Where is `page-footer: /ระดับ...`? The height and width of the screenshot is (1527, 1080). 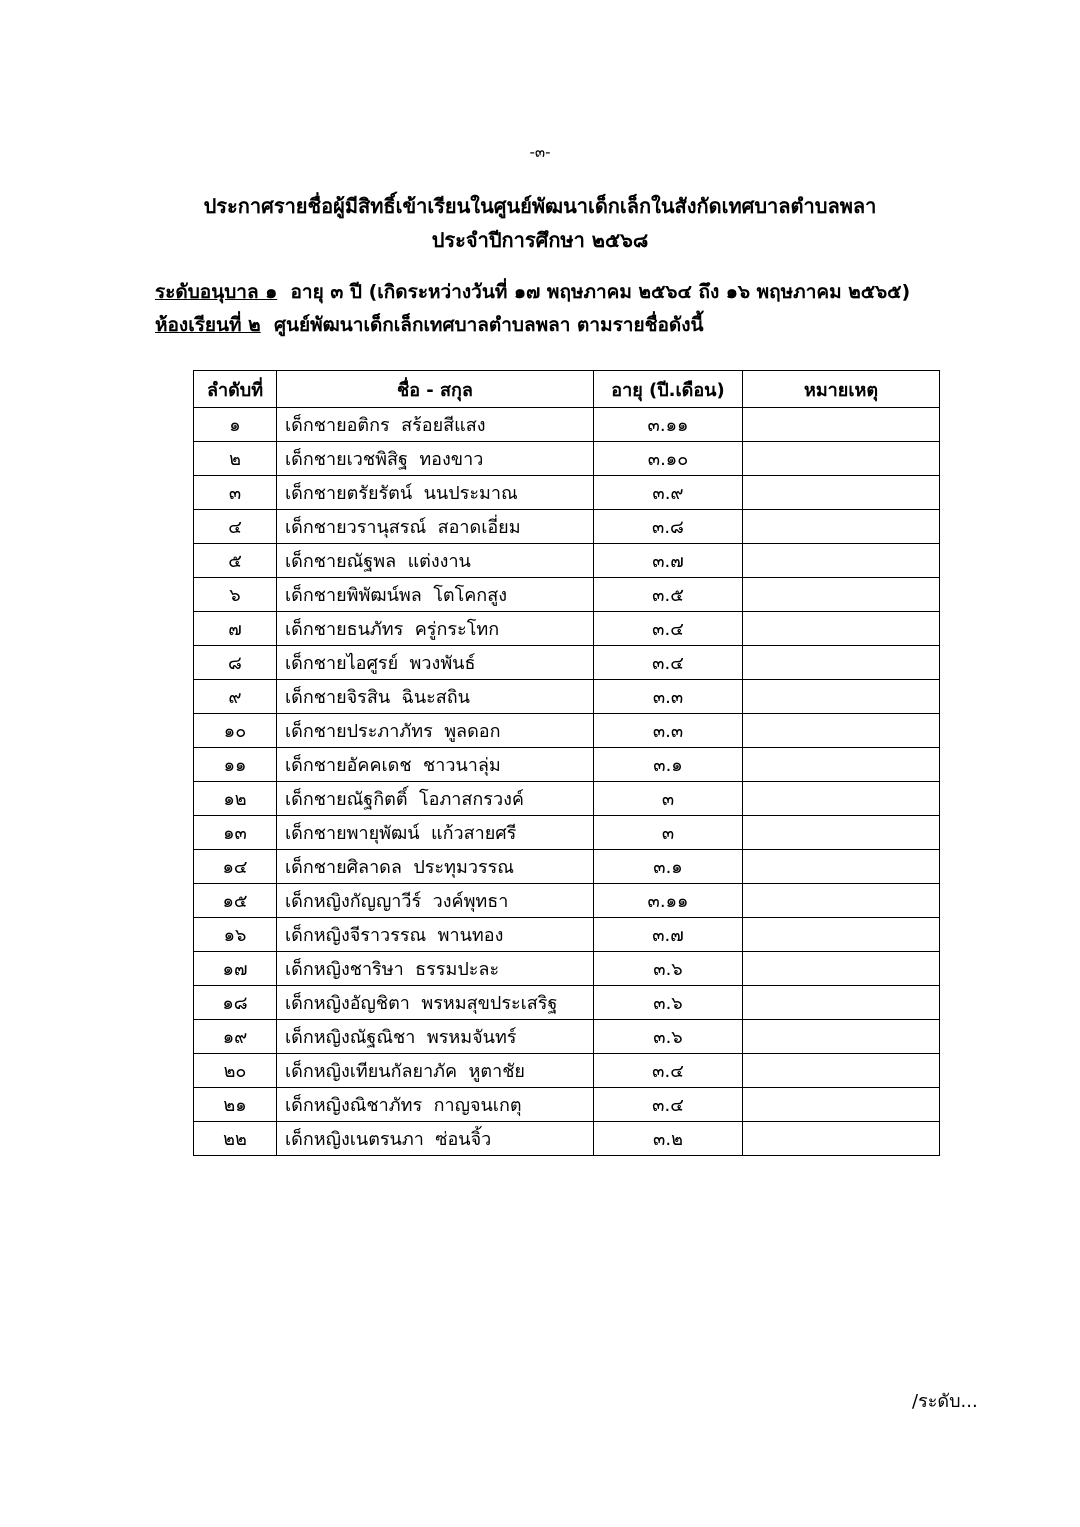 page-footer: /ระดับ... is located at coordinates (945, 1401).